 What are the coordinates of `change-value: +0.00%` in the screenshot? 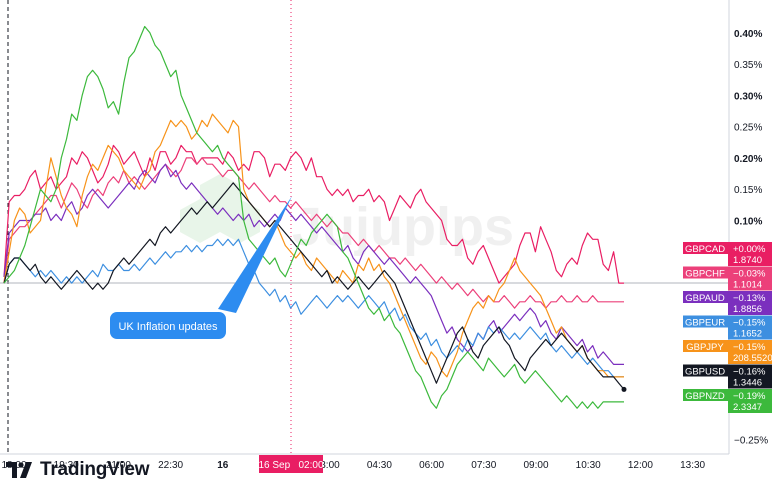 It's located at (749, 249).